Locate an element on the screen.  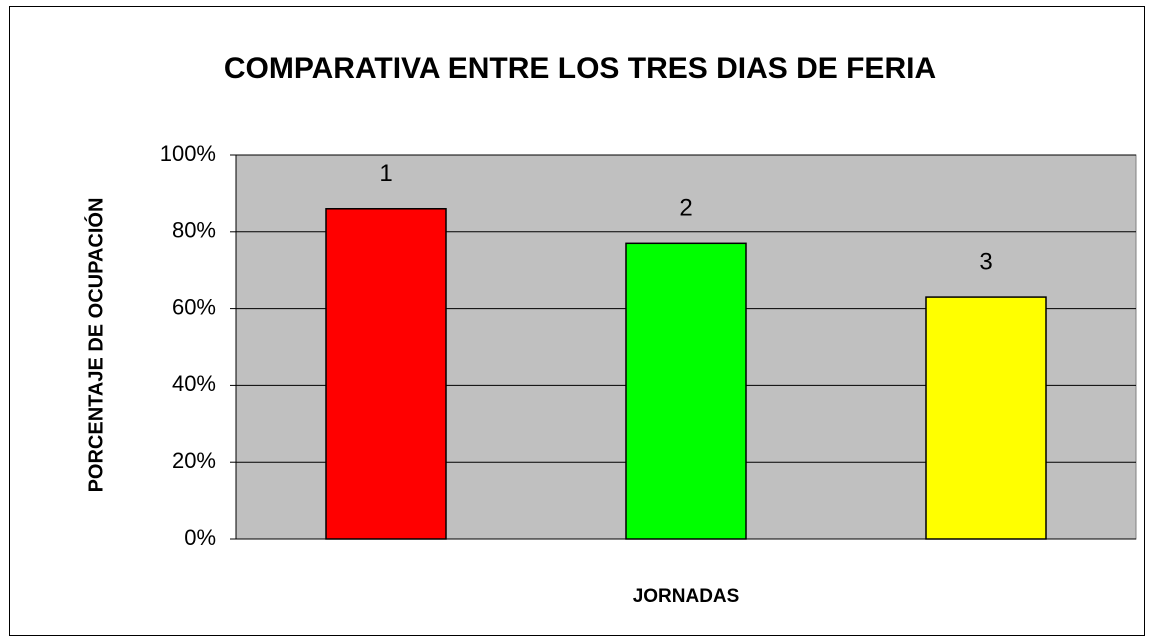
data-label: 2 is located at coordinates (685, 208).